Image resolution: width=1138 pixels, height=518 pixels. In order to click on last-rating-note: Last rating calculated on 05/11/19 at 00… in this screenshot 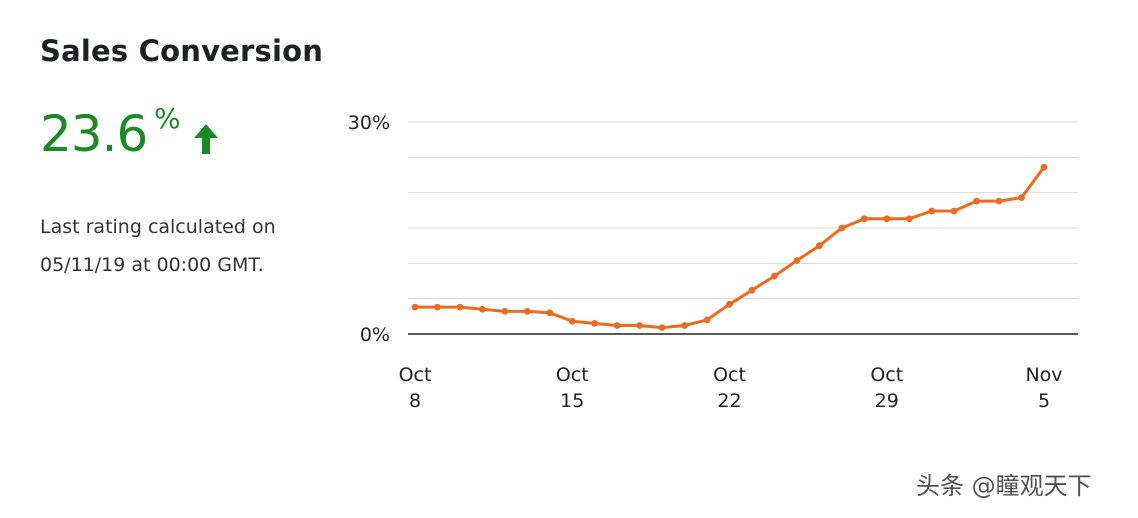, I will do `click(158, 246)`.